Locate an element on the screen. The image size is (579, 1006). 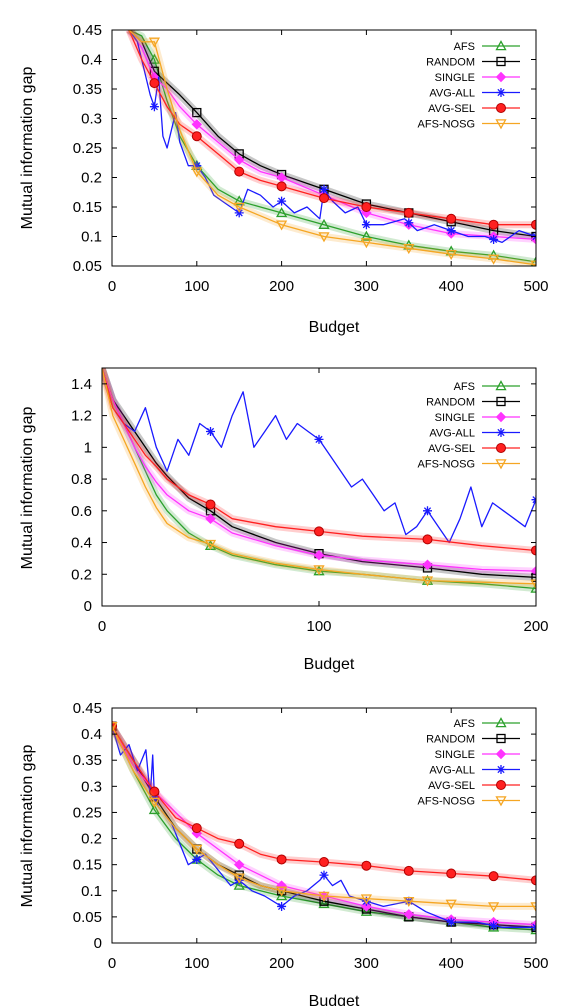
y-tick-label: 0.6 is located at coordinates (81, 511).